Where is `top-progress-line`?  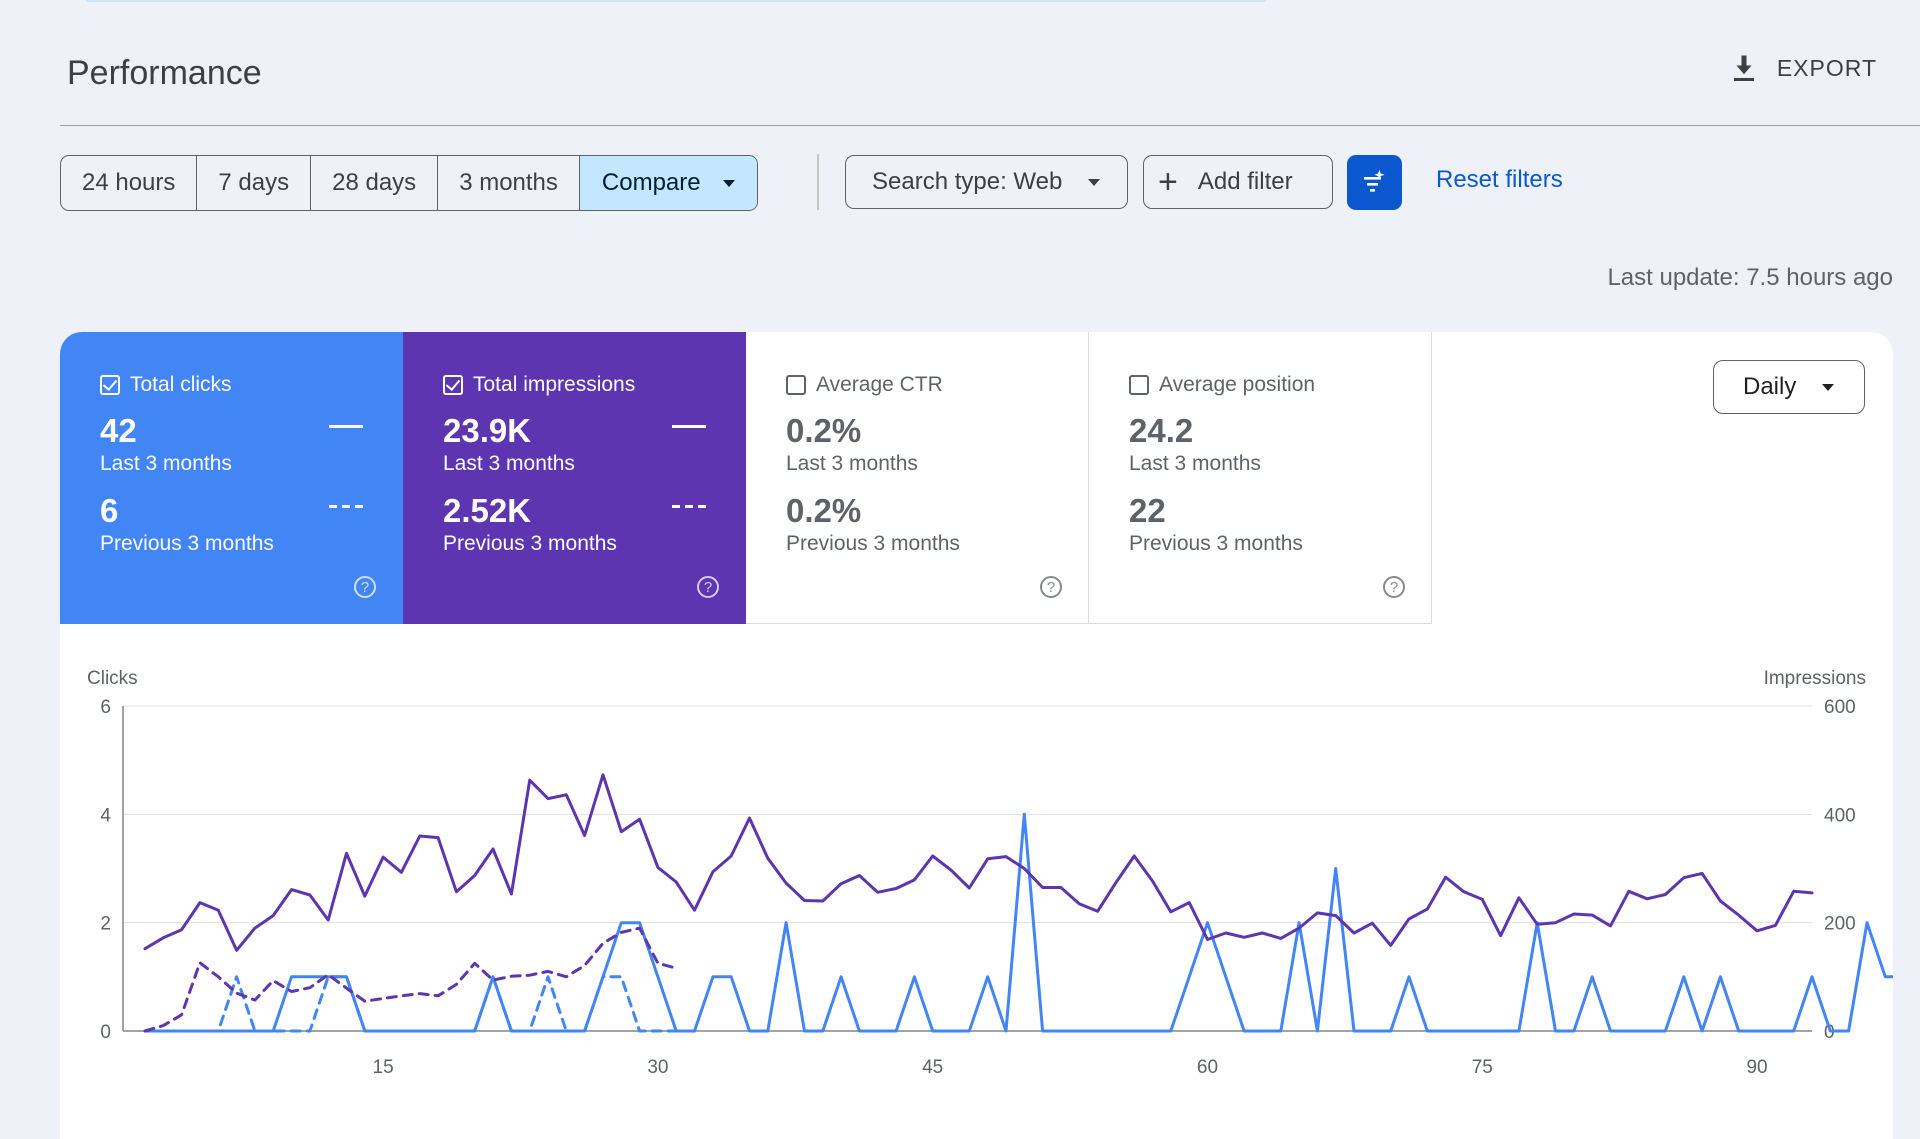 top-progress-line is located at coordinates (676, 1).